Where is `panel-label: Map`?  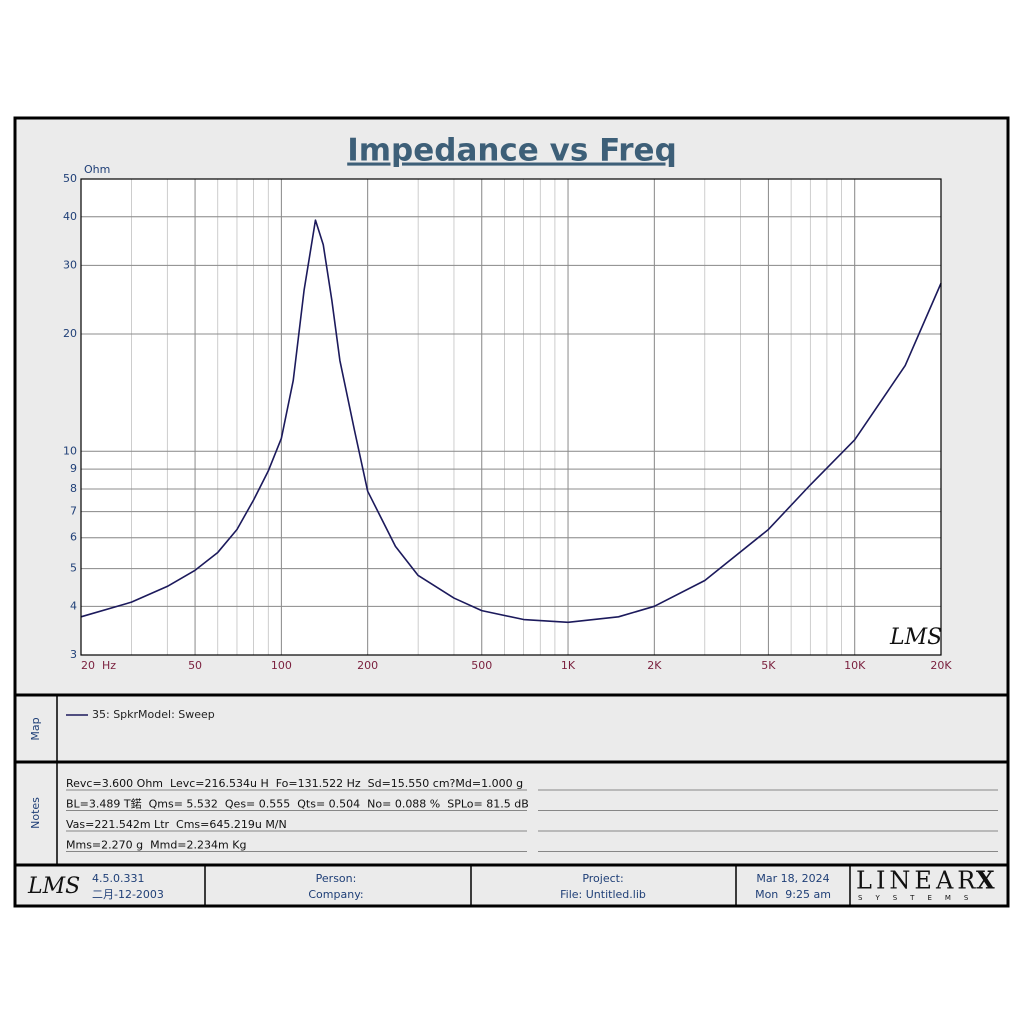
panel-label: Map is located at coordinates (35, 728).